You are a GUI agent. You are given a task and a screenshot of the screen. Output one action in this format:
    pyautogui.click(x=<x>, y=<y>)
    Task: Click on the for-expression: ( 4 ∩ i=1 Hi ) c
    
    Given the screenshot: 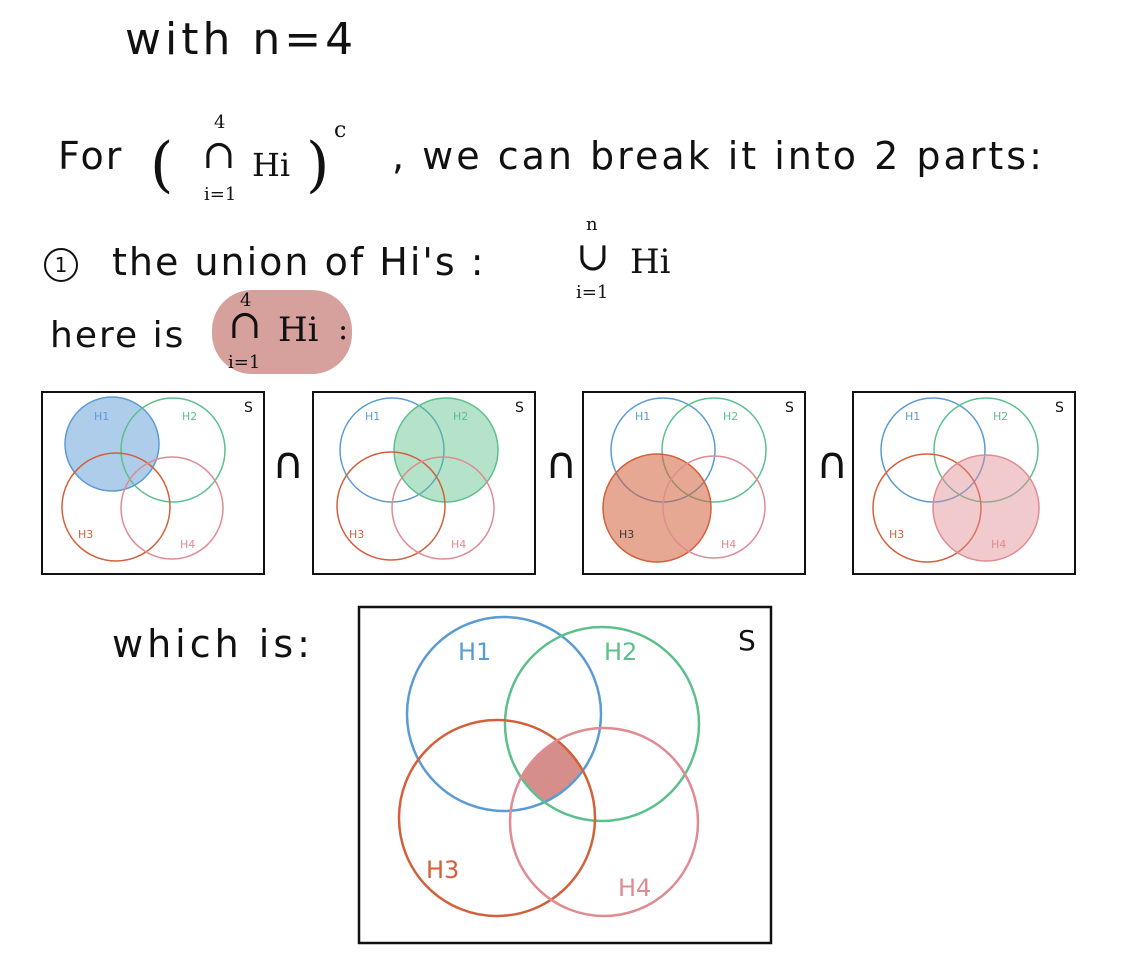 What is the action you would take?
    pyautogui.click(x=270, y=162)
    